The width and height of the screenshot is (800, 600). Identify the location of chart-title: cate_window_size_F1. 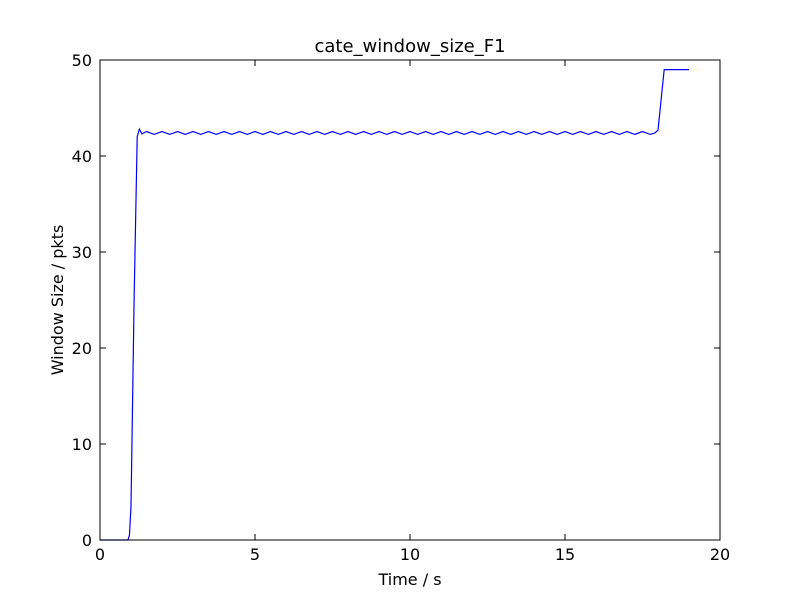
(409, 46).